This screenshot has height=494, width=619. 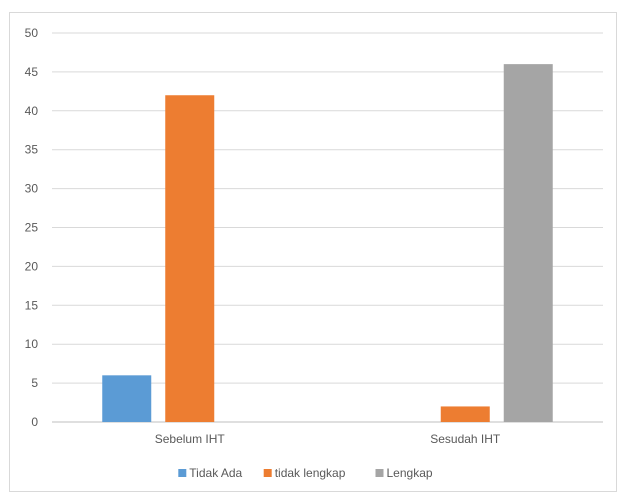 I want to click on y-tick-label: 25, so click(x=32, y=228).